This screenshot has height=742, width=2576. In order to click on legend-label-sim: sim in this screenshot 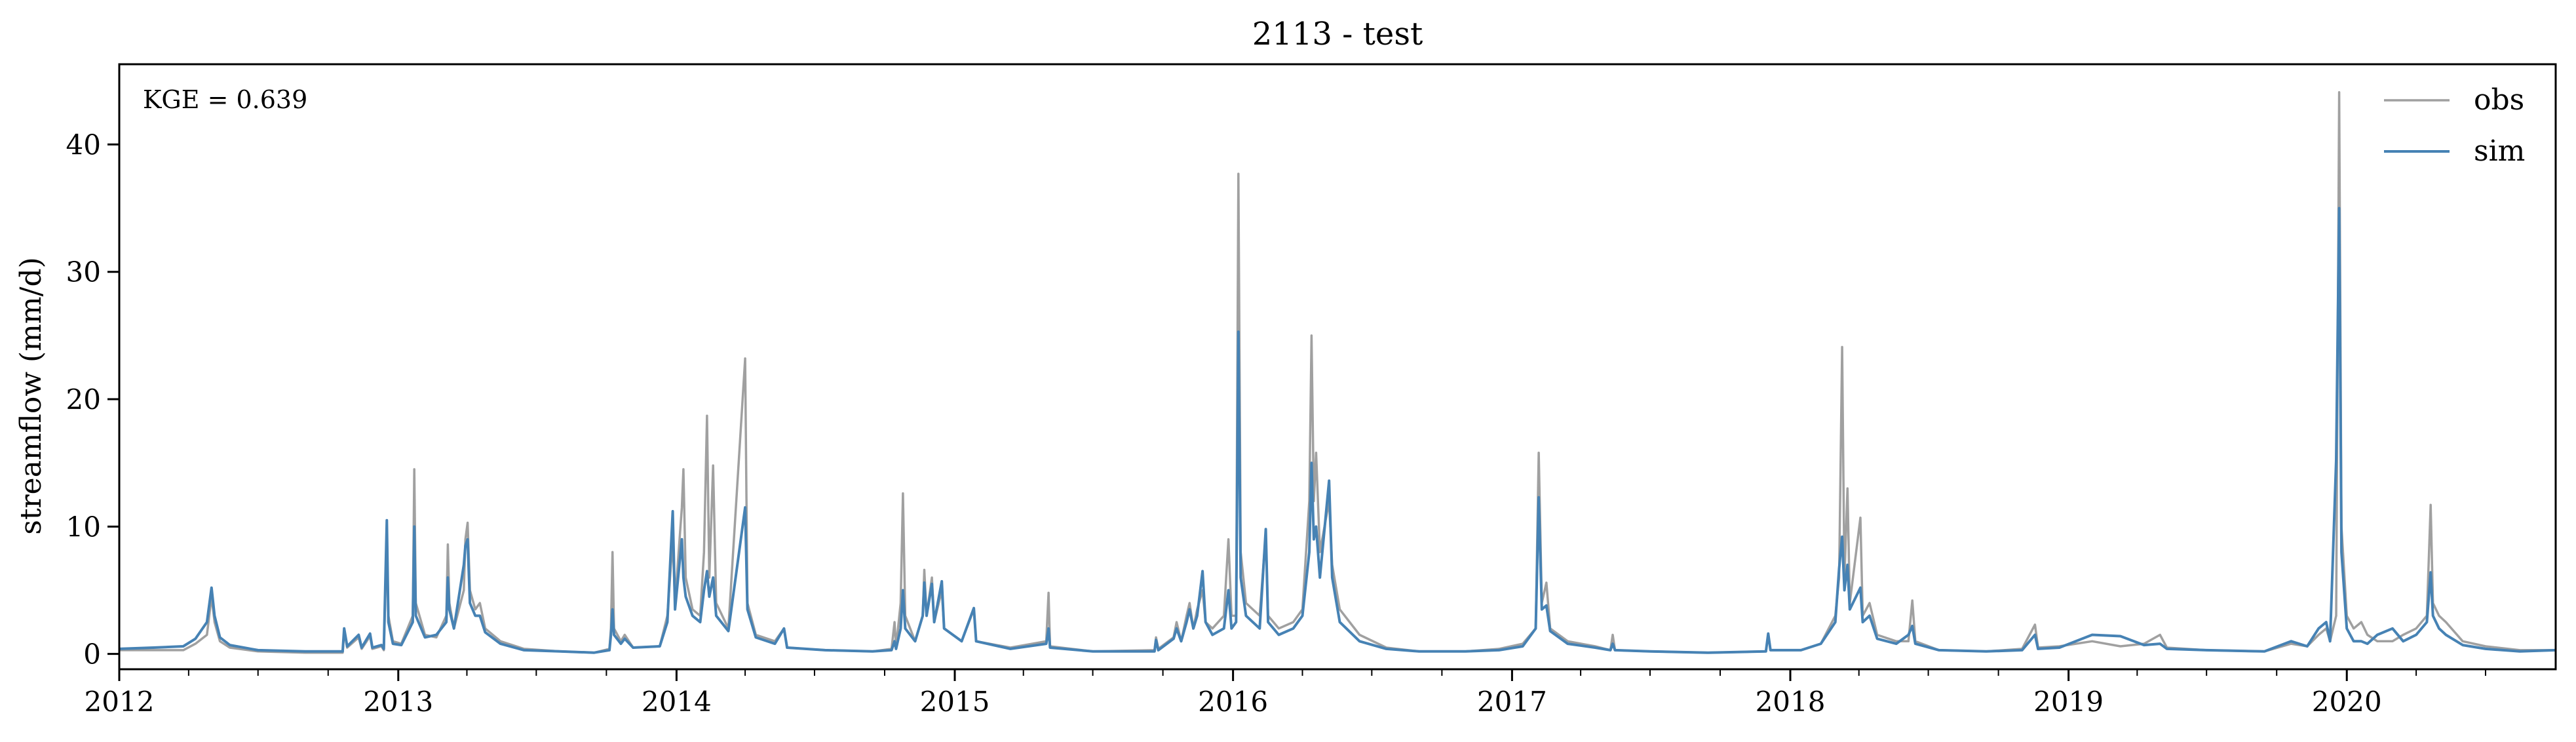, I will do `click(2499, 151)`.